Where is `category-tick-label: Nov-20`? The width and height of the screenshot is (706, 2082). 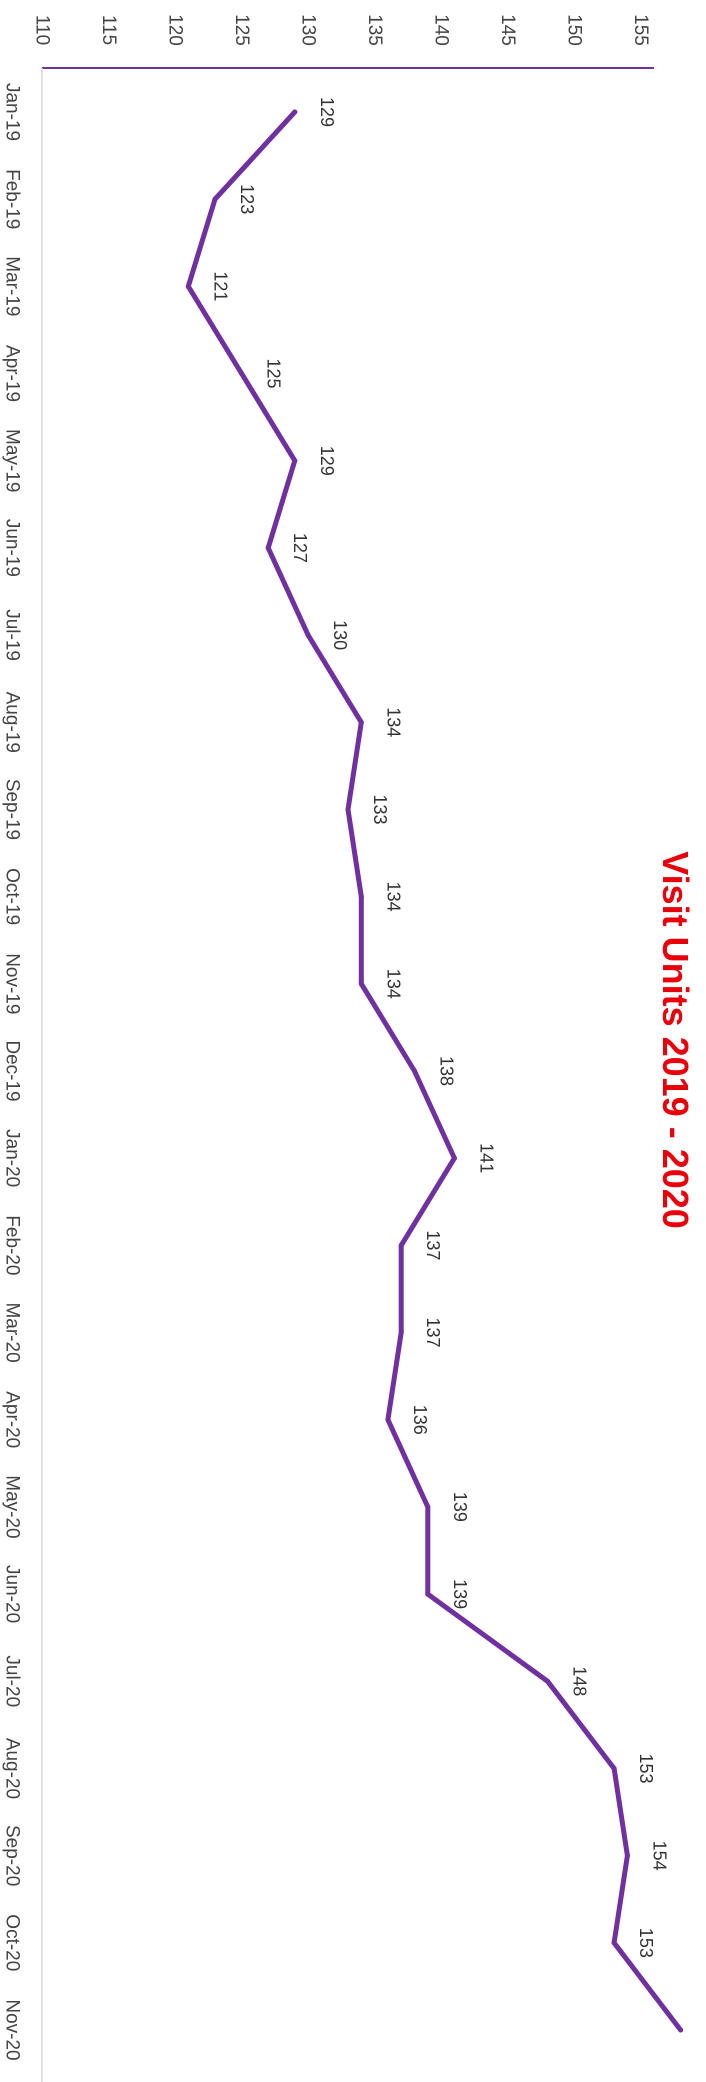 category-tick-label: Nov-20 is located at coordinates (12, 2029).